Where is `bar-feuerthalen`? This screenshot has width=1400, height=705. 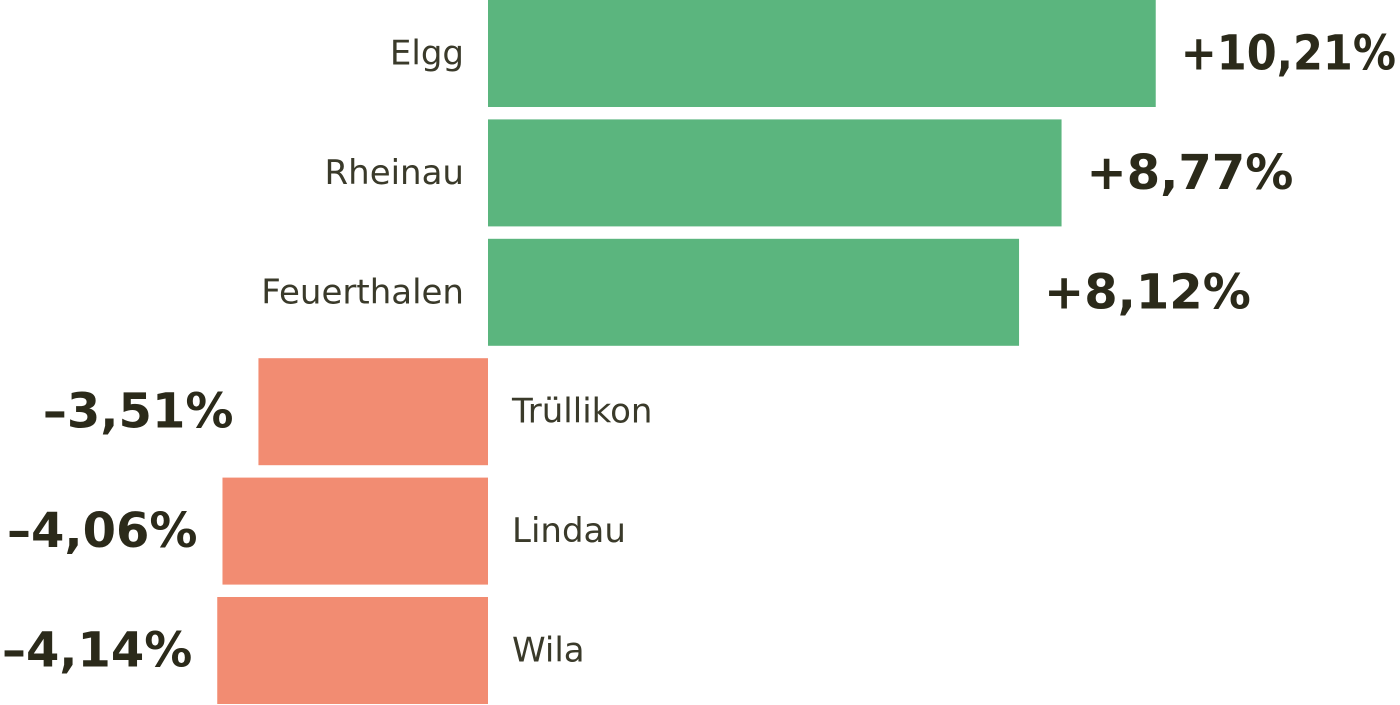 bar-feuerthalen is located at coordinates (754, 292).